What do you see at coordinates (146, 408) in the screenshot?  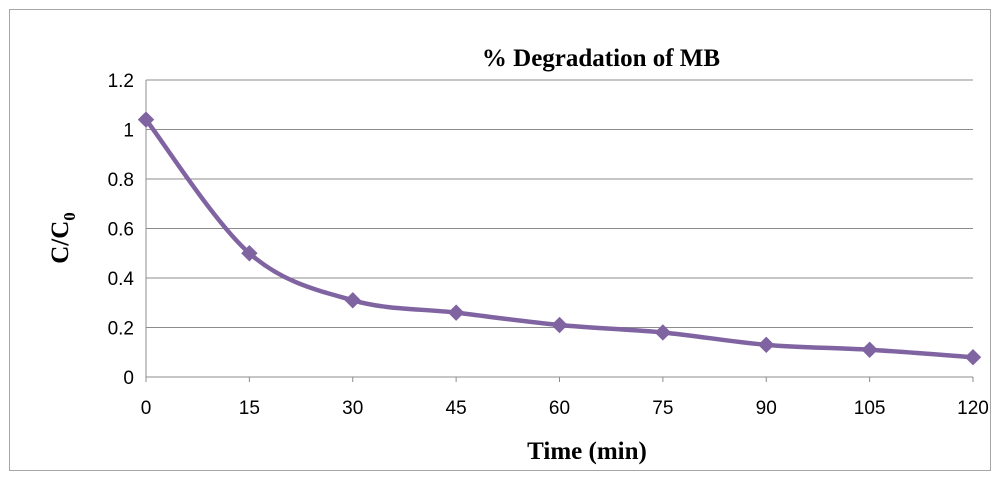 I see `x-tick-label: 0` at bounding box center [146, 408].